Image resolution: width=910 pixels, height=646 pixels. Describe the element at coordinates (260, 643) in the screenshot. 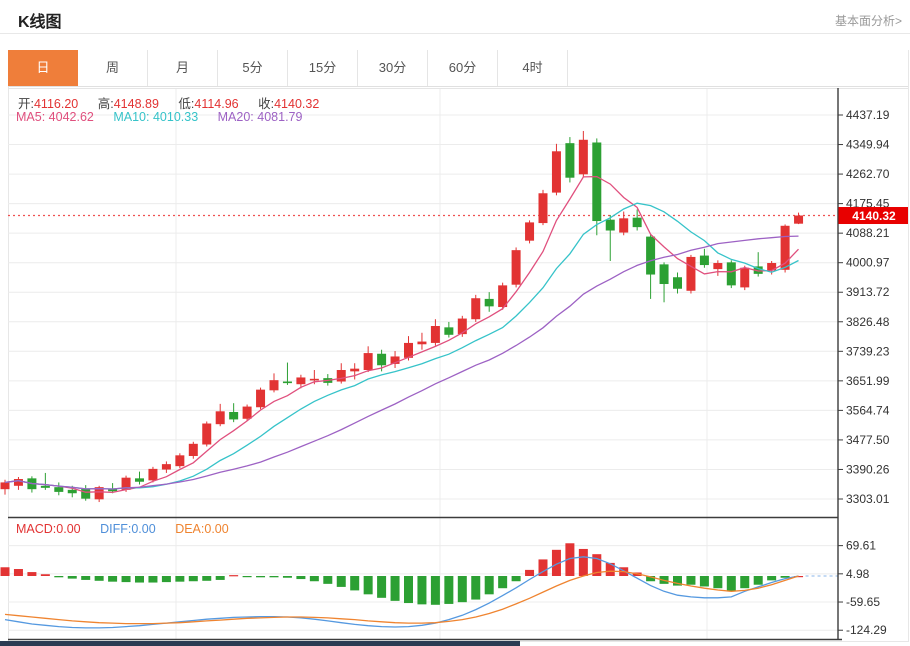

I see `horizontal-scrollbar` at that location.